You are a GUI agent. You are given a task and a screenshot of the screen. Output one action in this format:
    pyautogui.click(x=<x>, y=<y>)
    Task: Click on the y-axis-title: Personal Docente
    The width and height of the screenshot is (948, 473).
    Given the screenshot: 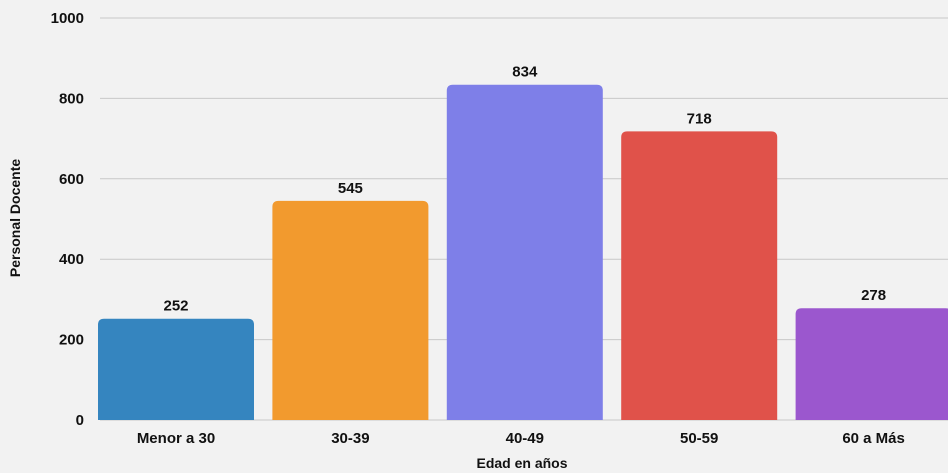 What is the action you would take?
    pyautogui.click(x=15, y=218)
    